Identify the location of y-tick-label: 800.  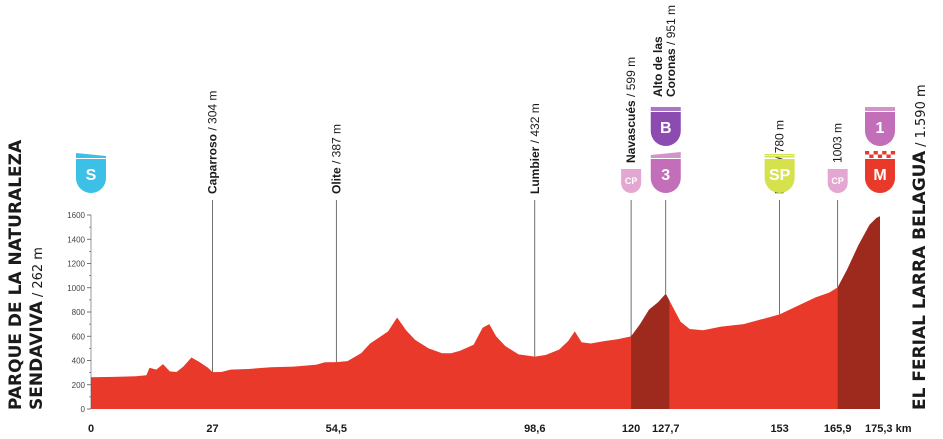
(79, 312).